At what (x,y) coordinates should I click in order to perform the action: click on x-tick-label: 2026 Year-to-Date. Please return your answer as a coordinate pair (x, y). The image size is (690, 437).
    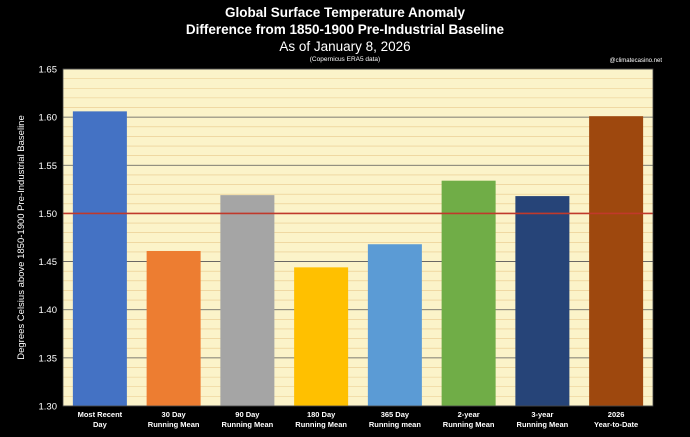
    Looking at the image, I should click on (616, 419).